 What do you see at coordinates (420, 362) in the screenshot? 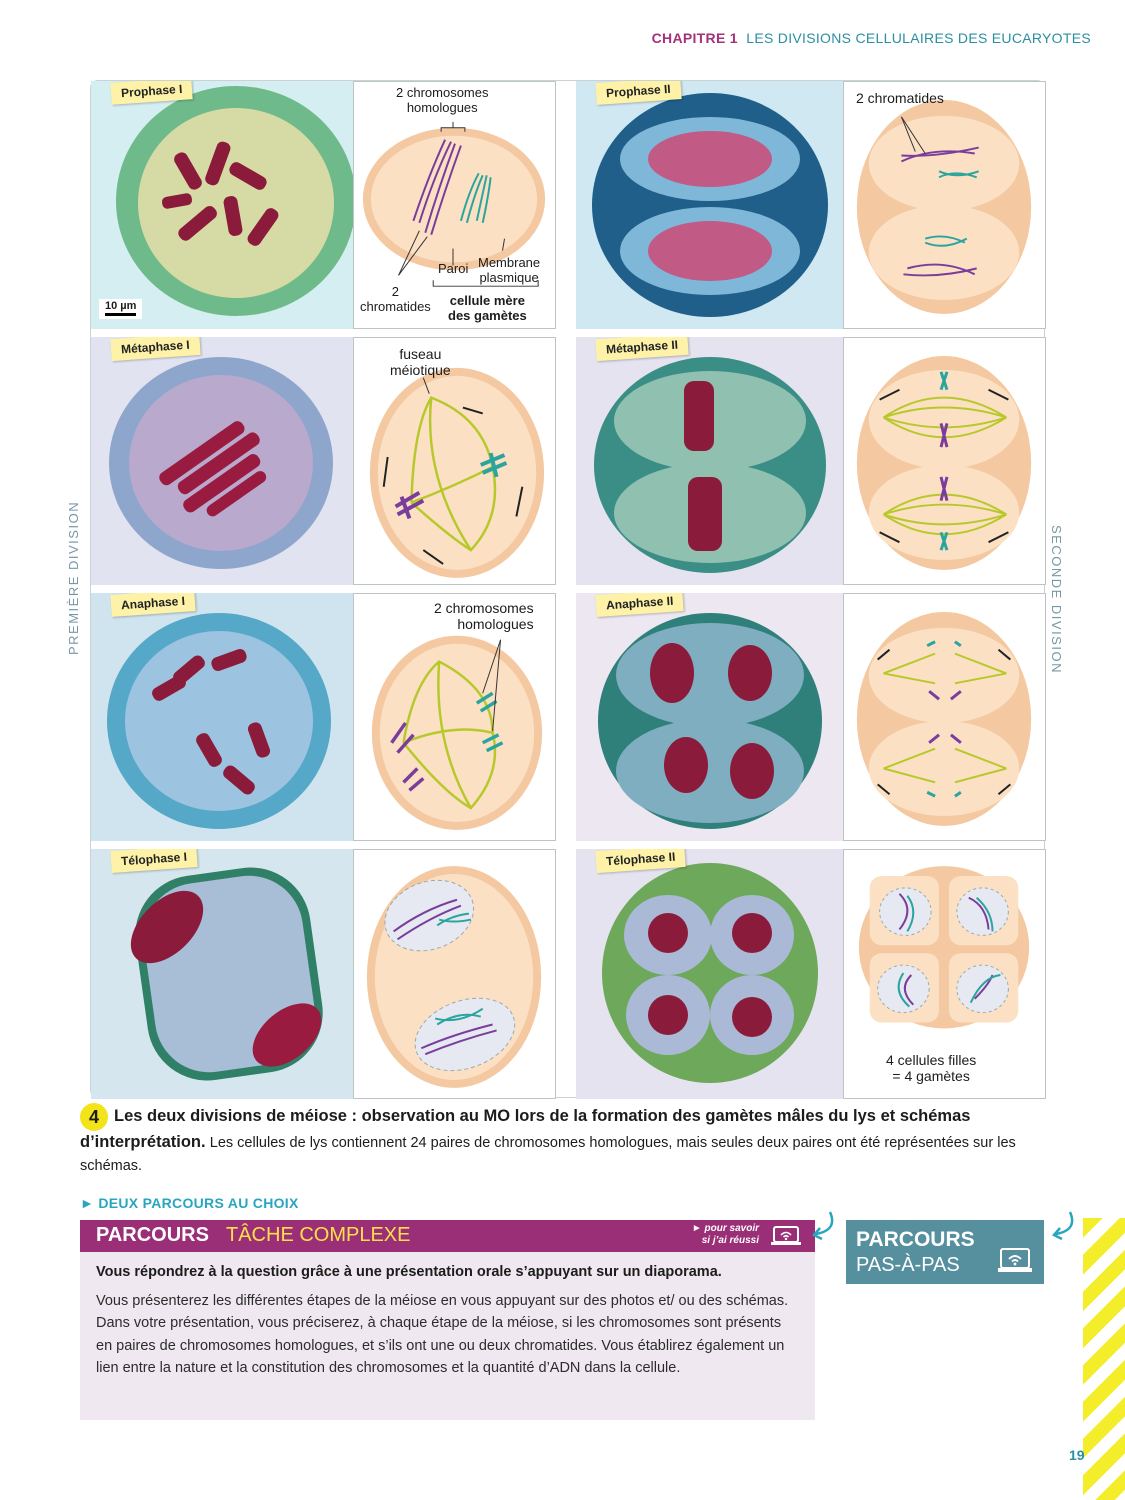
I see `annotation-spindle: fuseau méiotique` at bounding box center [420, 362].